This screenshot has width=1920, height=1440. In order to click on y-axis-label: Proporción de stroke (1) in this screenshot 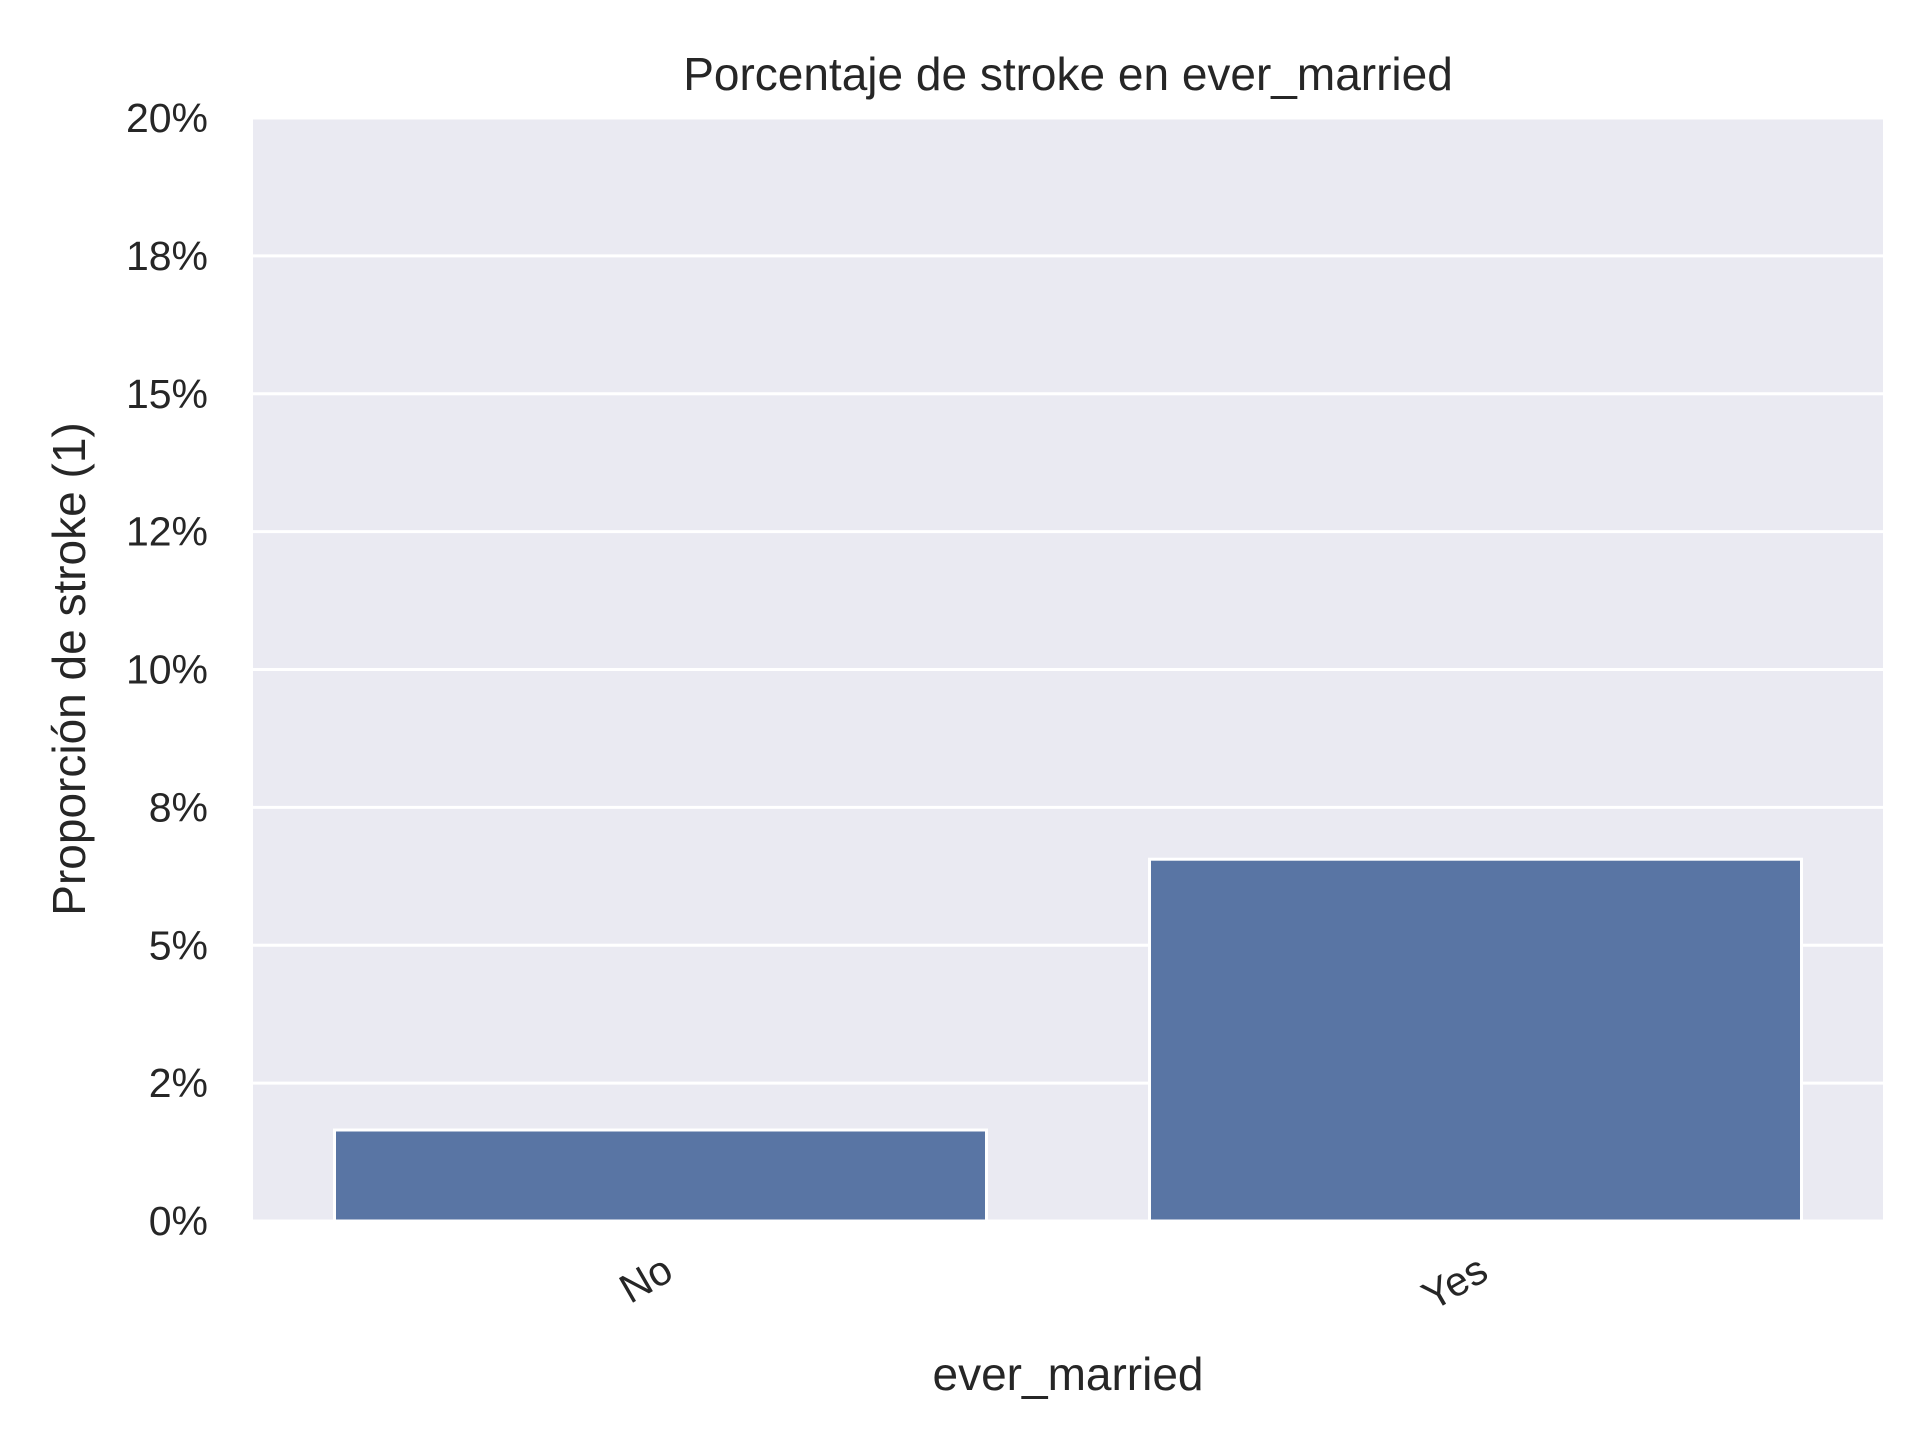, I will do `click(69, 668)`.